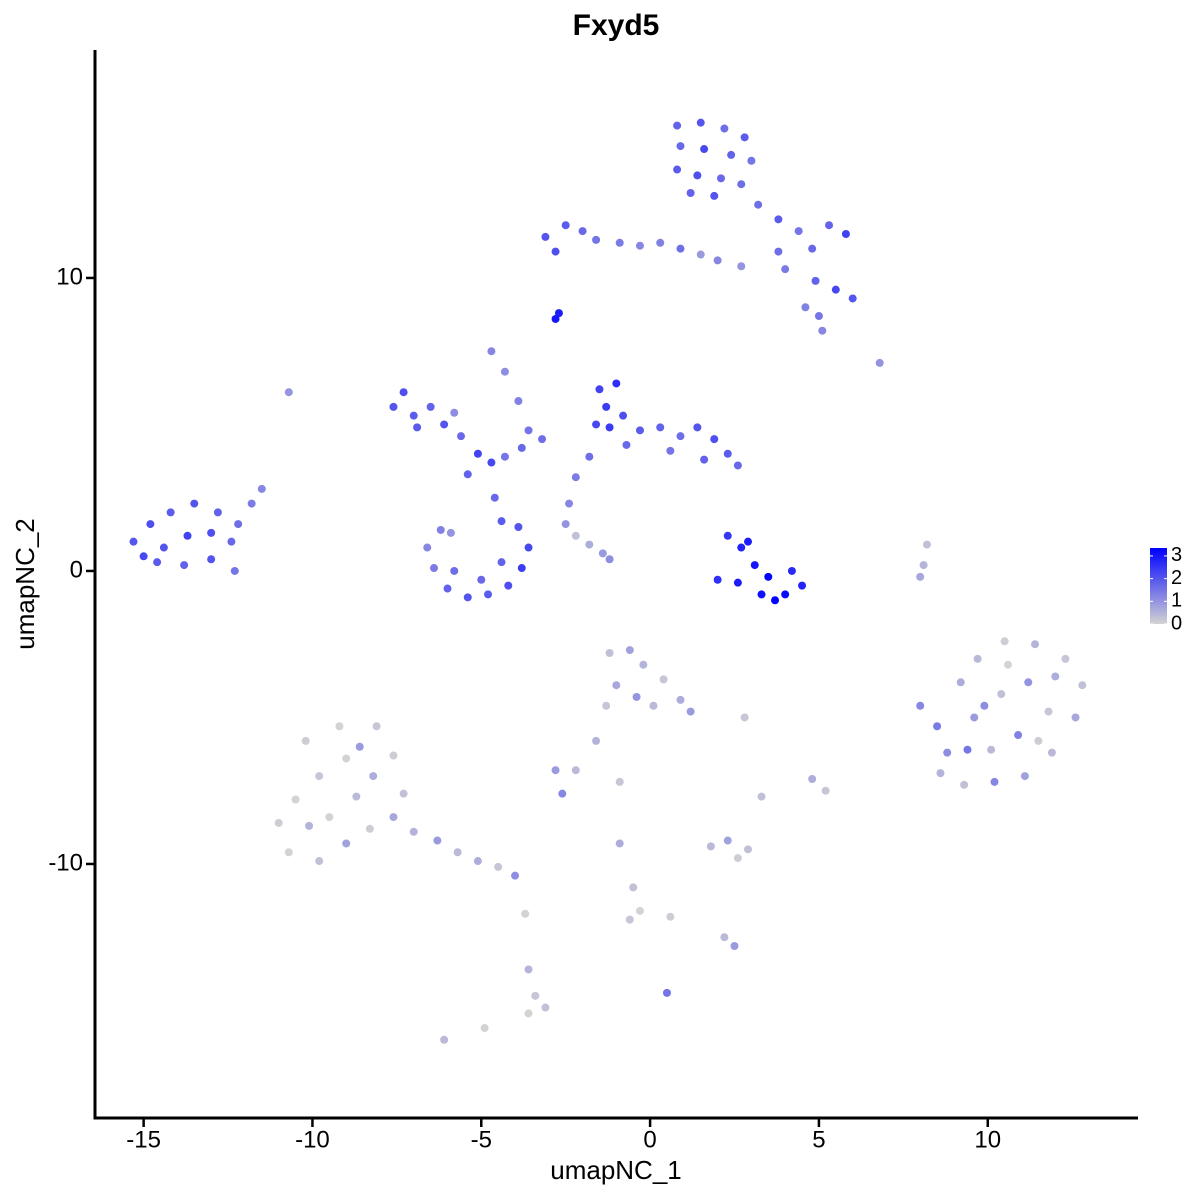  Describe the element at coordinates (649, 1139) in the screenshot. I see `x-tick-label: 0` at that location.